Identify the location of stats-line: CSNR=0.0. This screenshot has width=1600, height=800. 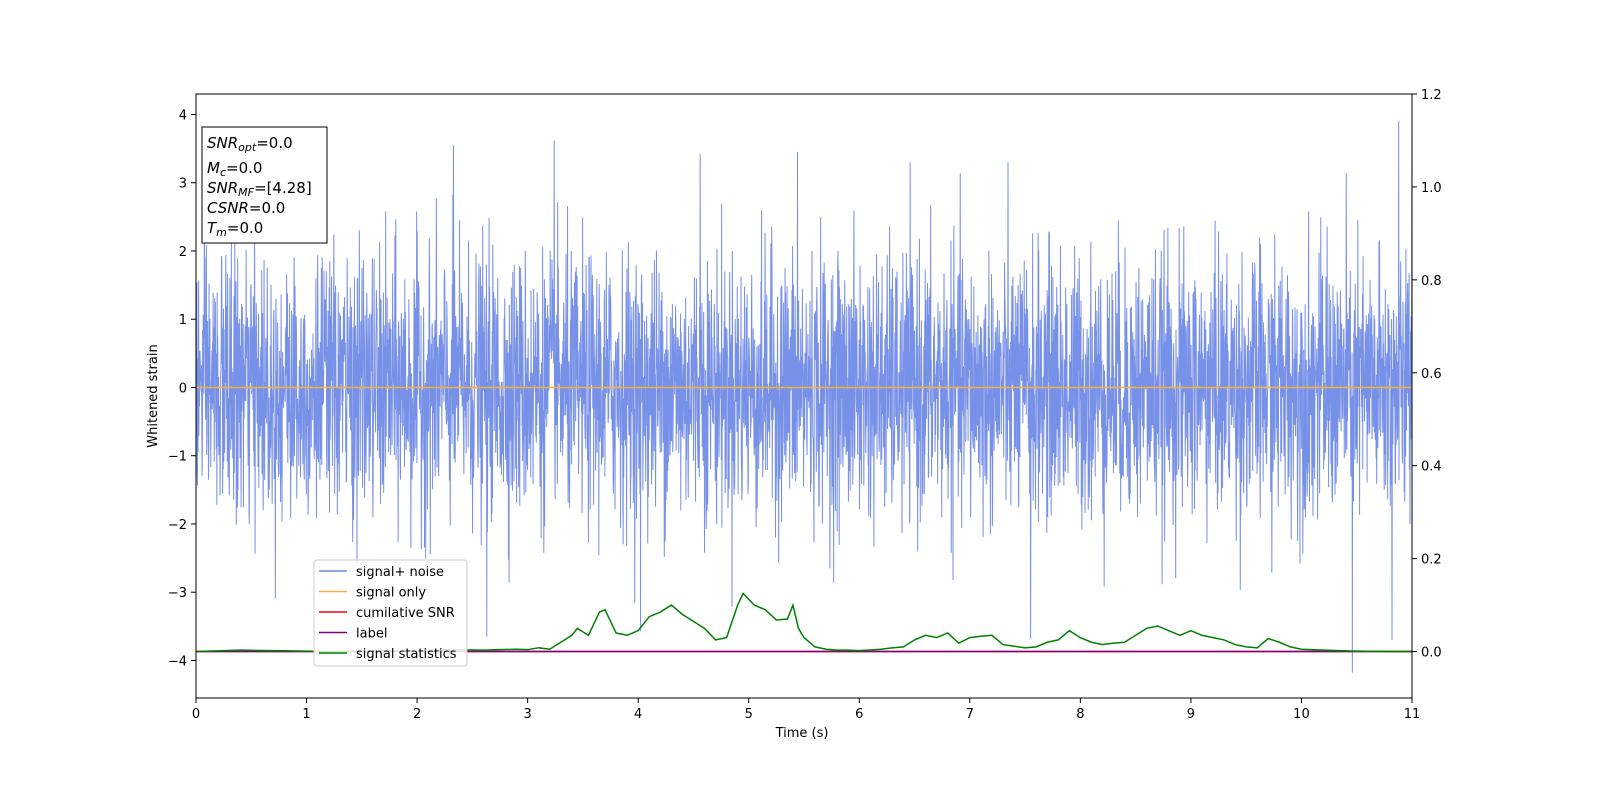
(246, 208).